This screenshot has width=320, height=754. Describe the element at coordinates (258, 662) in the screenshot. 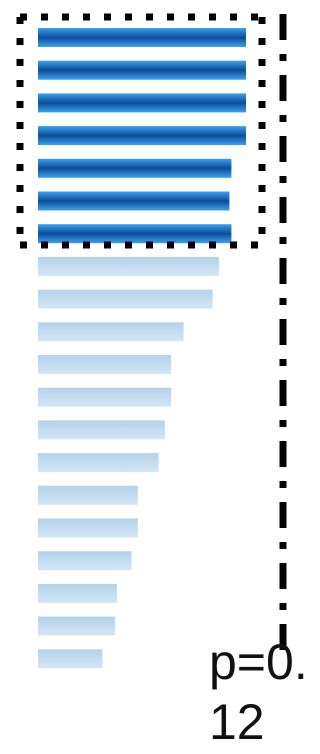

I see `p-value-line-1: p=0.` at that location.